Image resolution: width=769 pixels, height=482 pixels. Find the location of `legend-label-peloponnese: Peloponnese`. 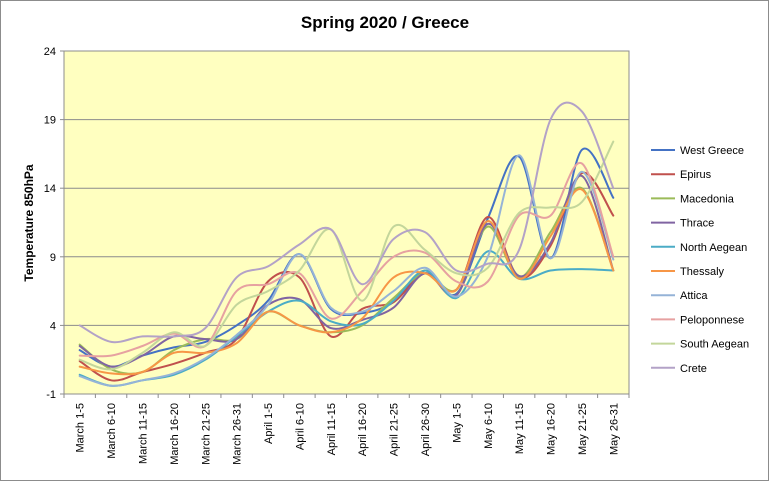

legend-label-peloponnese: Peloponnese is located at coordinates (712, 320).